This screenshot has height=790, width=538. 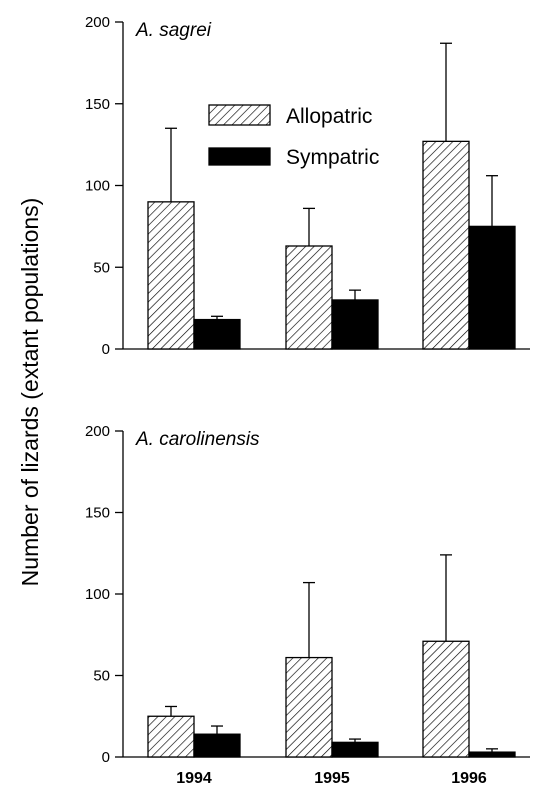 I want to click on legend-label-allopatric: Allopatric, so click(x=329, y=116).